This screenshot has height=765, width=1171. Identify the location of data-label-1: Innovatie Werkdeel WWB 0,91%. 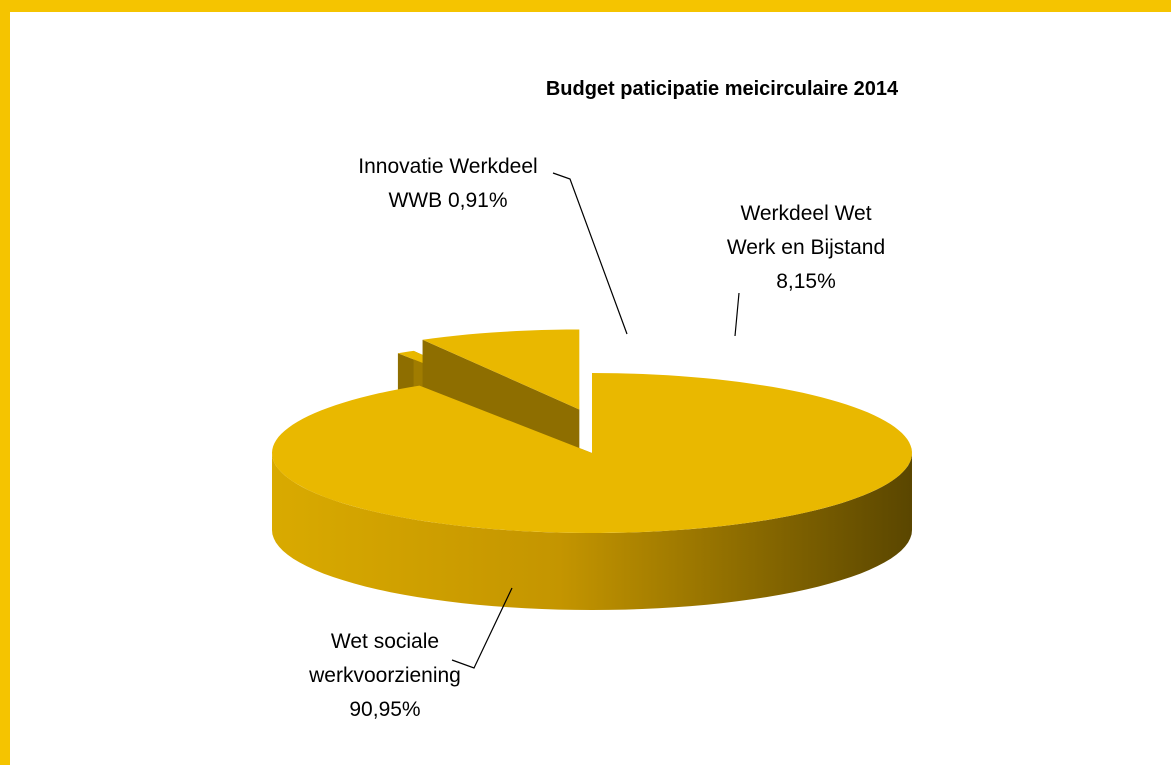
(447, 183).